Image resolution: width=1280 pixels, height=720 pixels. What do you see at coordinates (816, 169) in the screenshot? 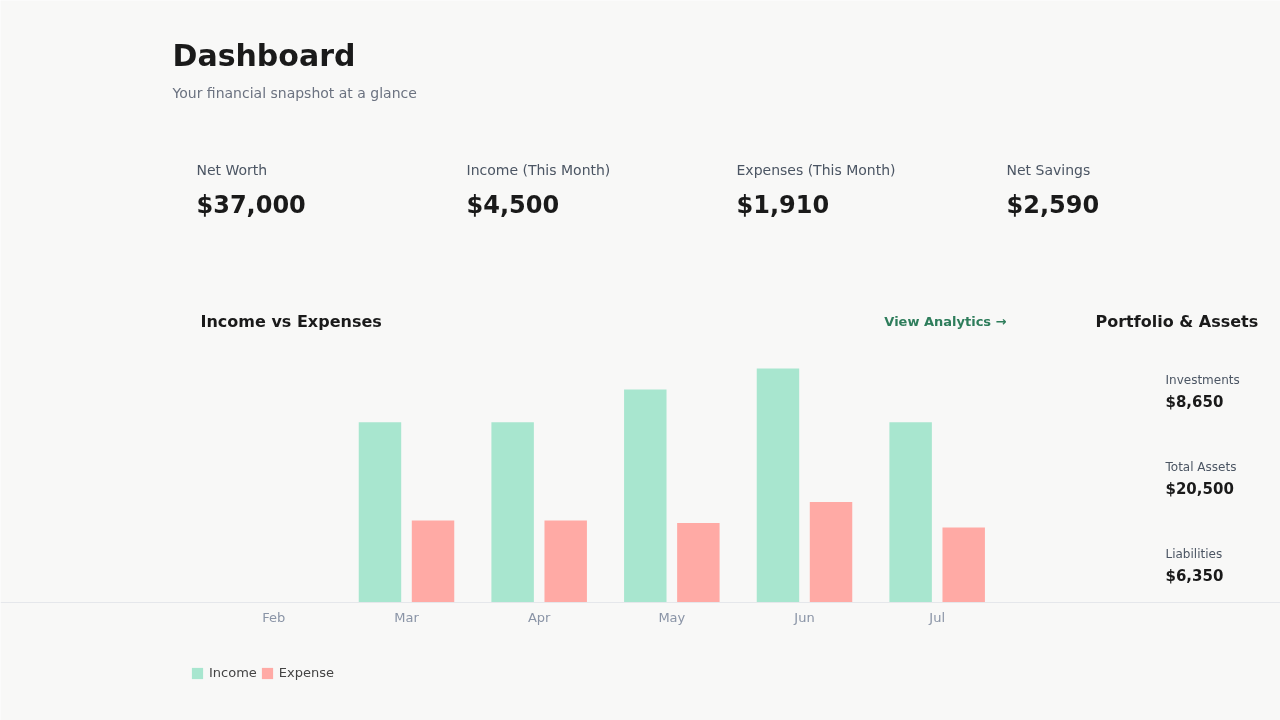
I see `text: Expenses (This Month)` at bounding box center [816, 169].